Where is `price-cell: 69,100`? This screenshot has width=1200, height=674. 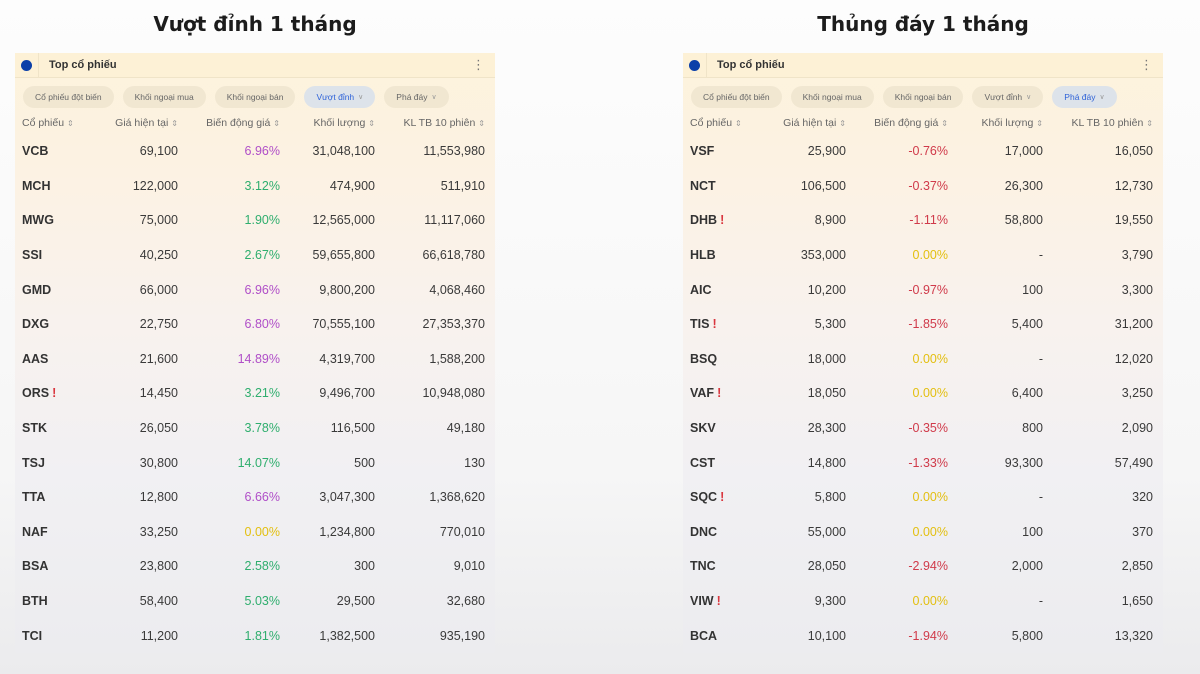 price-cell: 69,100 is located at coordinates (158, 151).